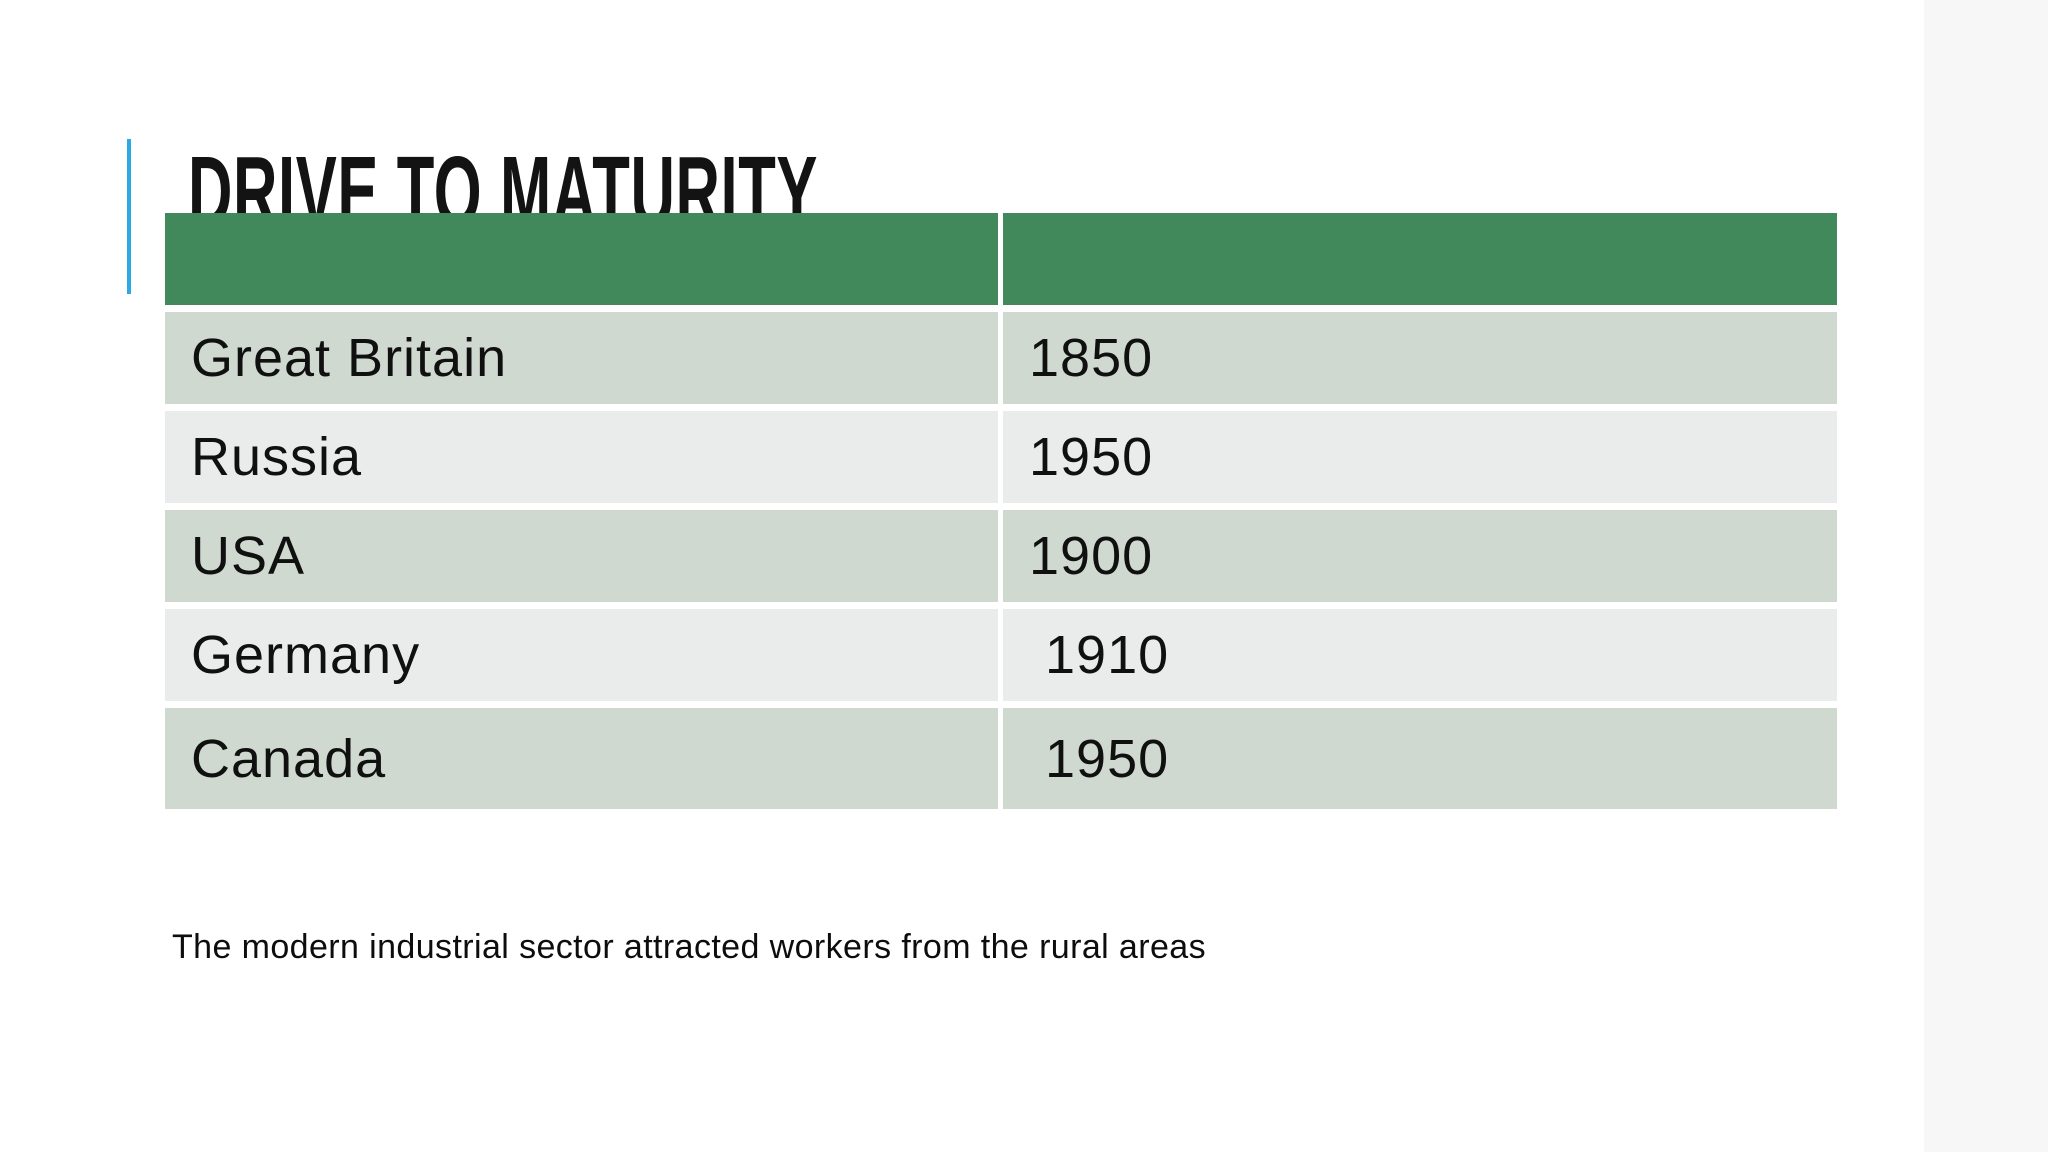  What do you see at coordinates (1420, 259) in the screenshot?
I see `table-header-year` at bounding box center [1420, 259].